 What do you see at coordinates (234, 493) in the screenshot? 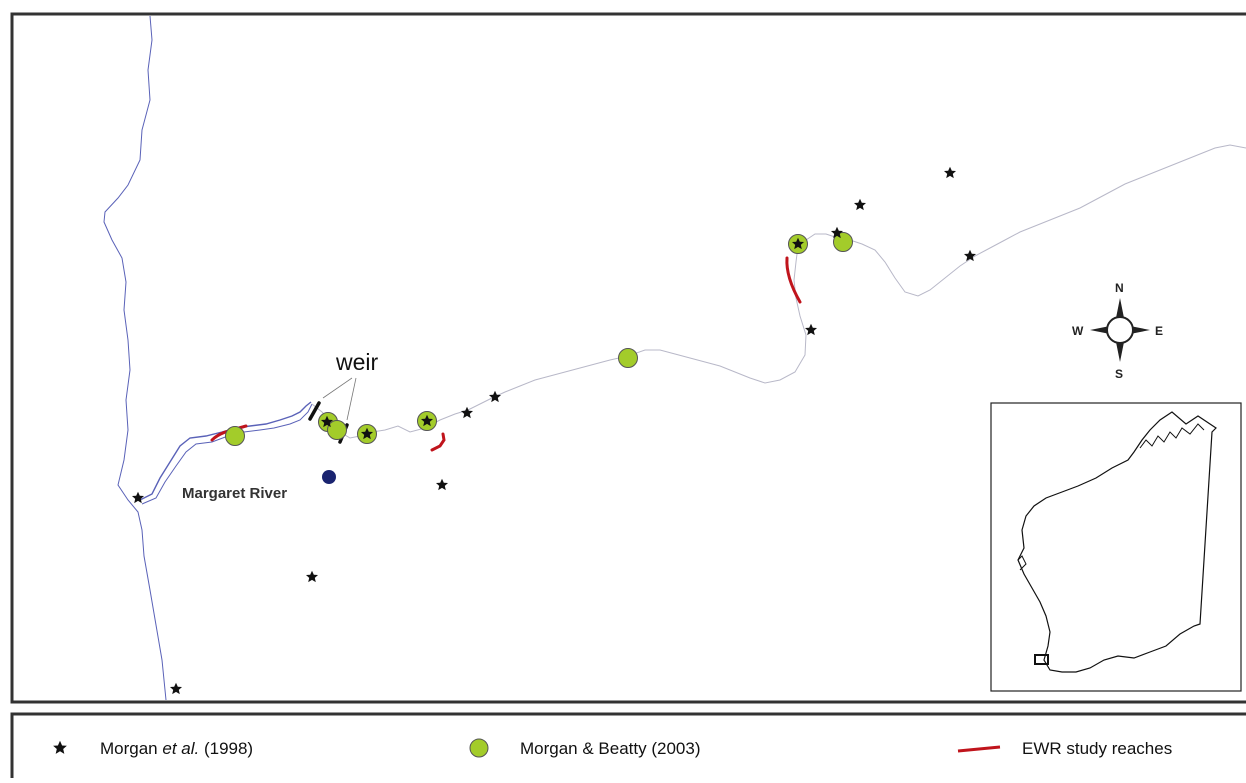
I see `town-label: Margaret River` at bounding box center [234, 493].